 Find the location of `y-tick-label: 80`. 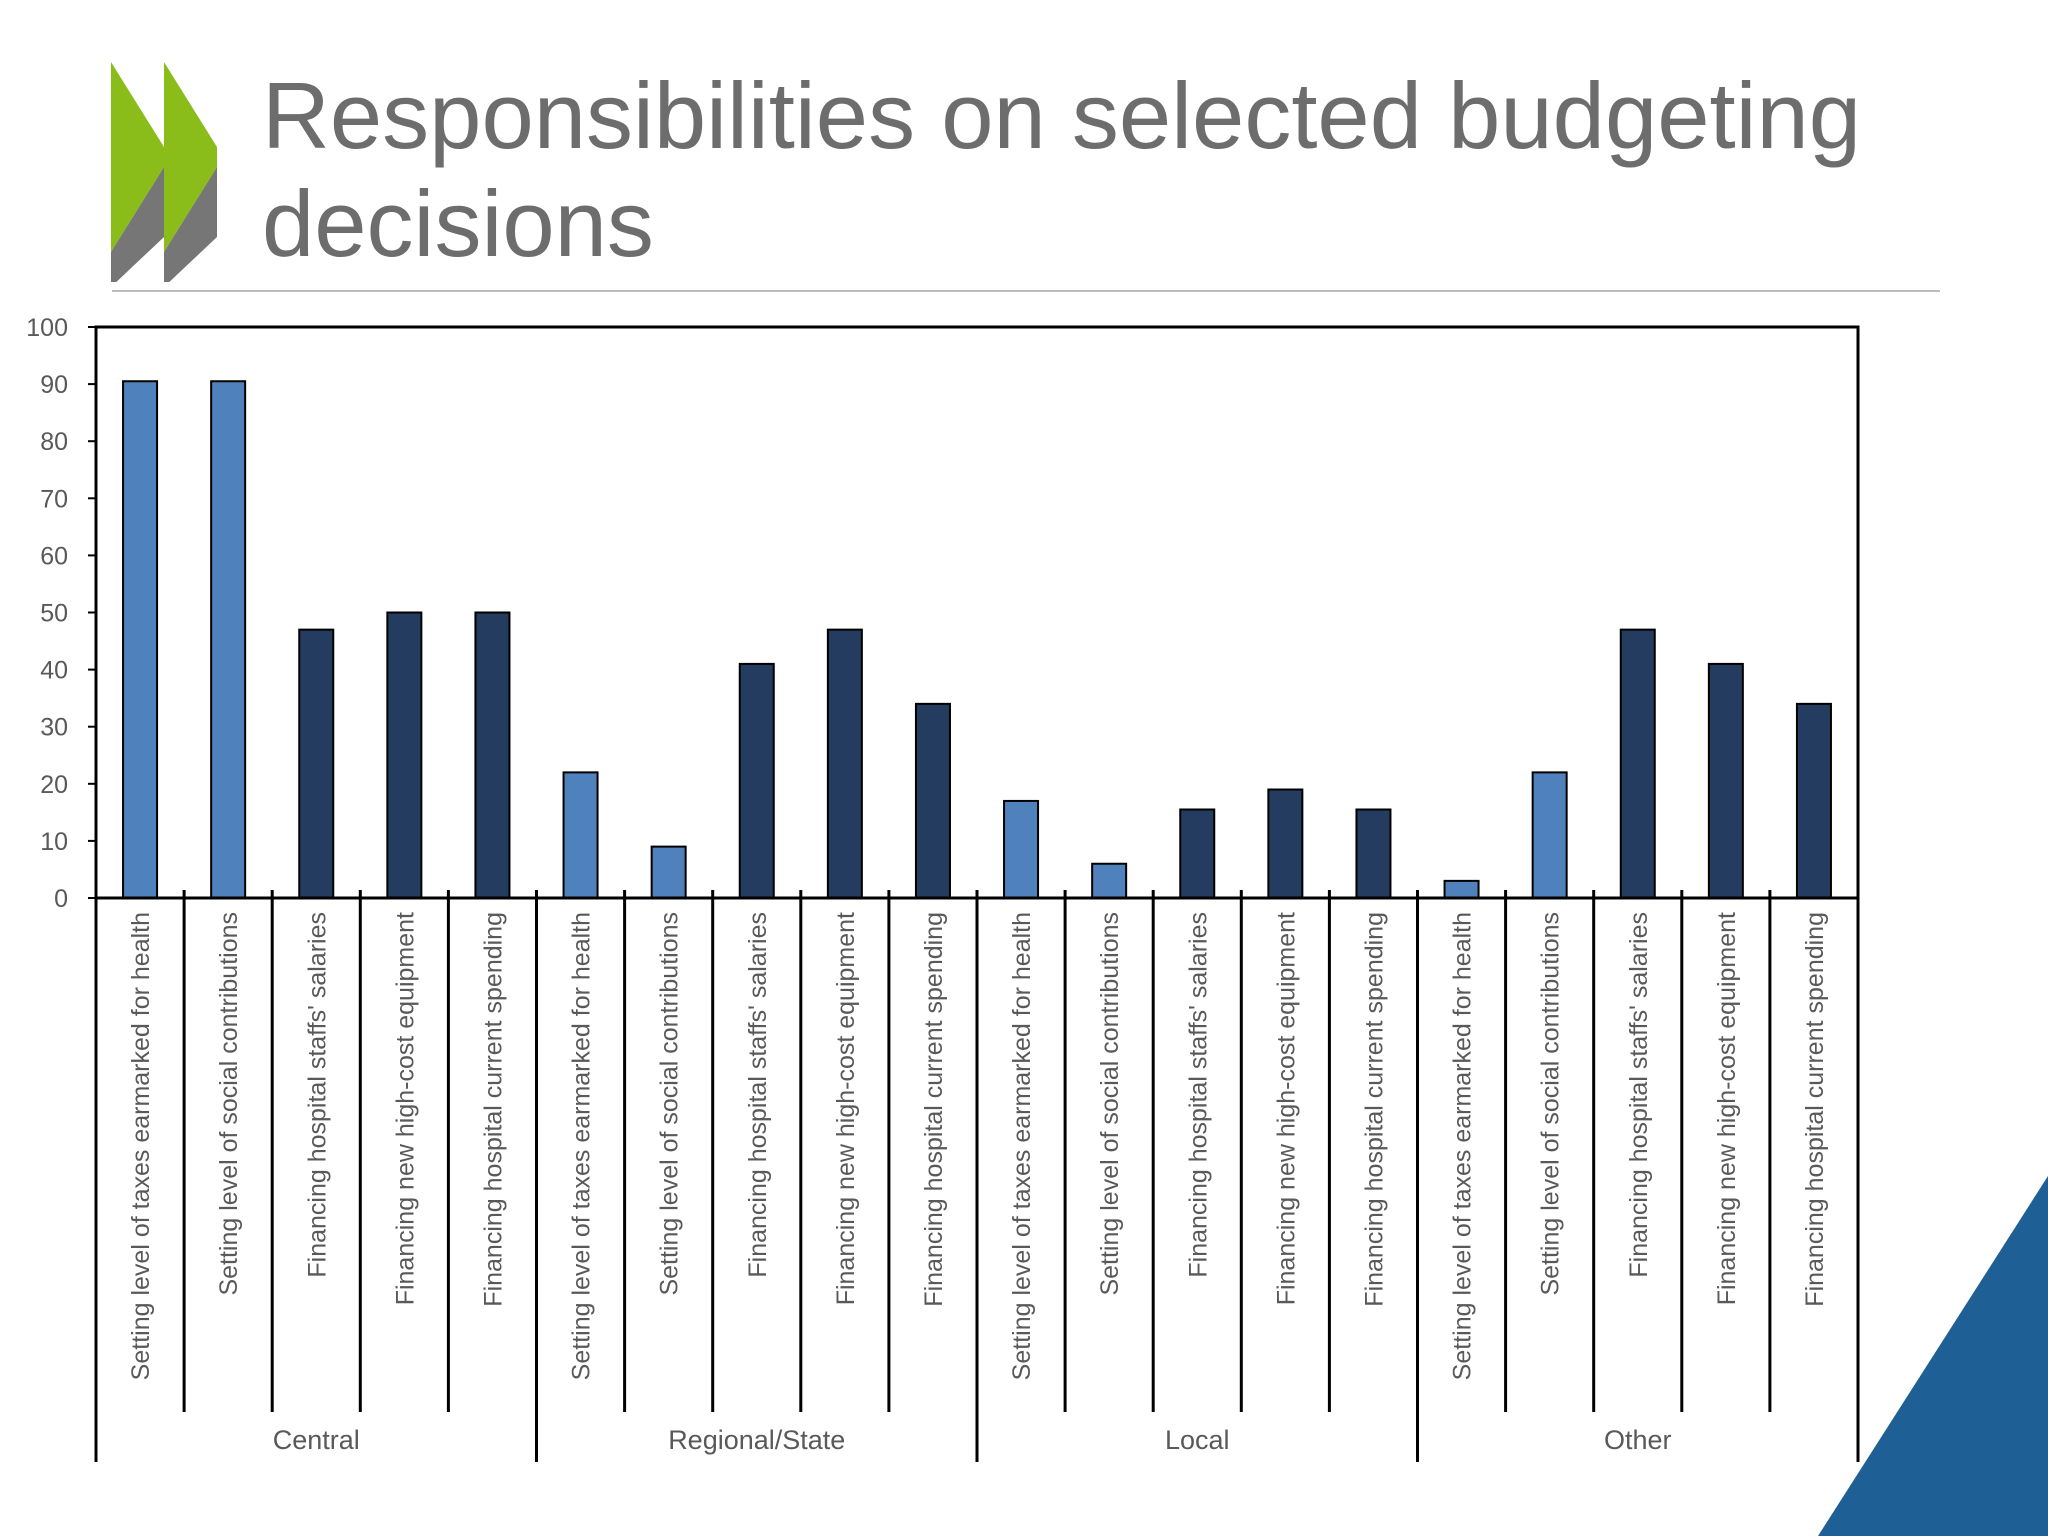

y-tick-label: 80 is located at coordinates (54, 442).